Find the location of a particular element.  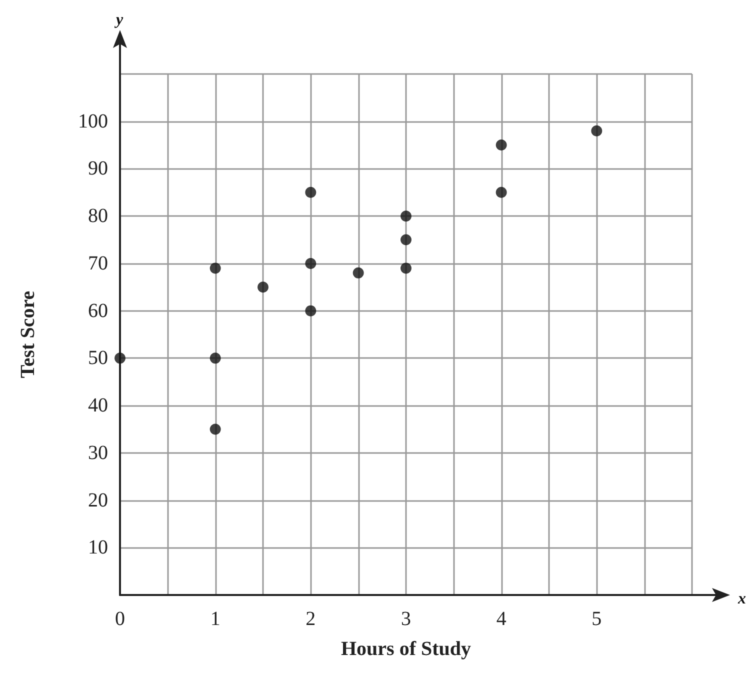

x-tick-label: 5 is located at coordinates (597, 619).